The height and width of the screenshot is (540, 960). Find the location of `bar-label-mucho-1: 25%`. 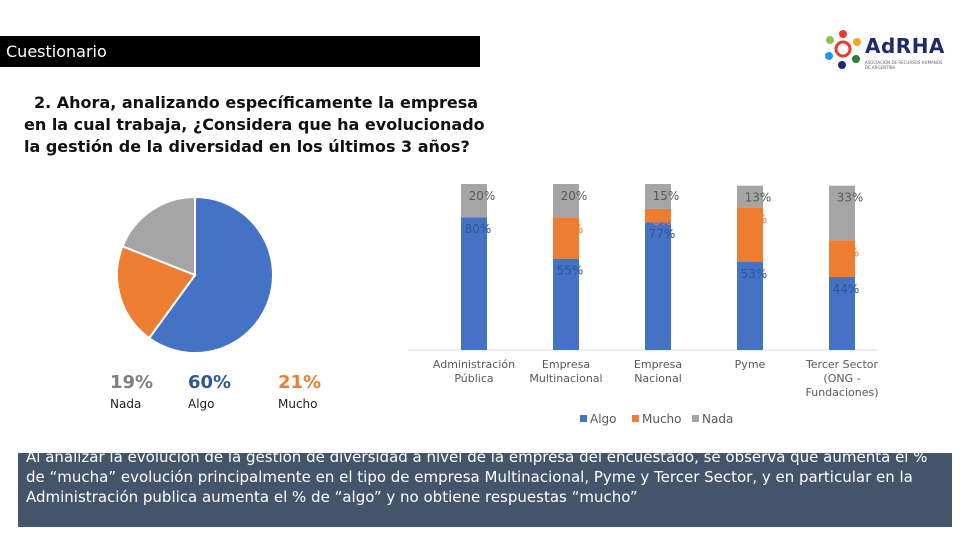

bar-label-mucho-1: 25% is located at coordinates (570, 229).